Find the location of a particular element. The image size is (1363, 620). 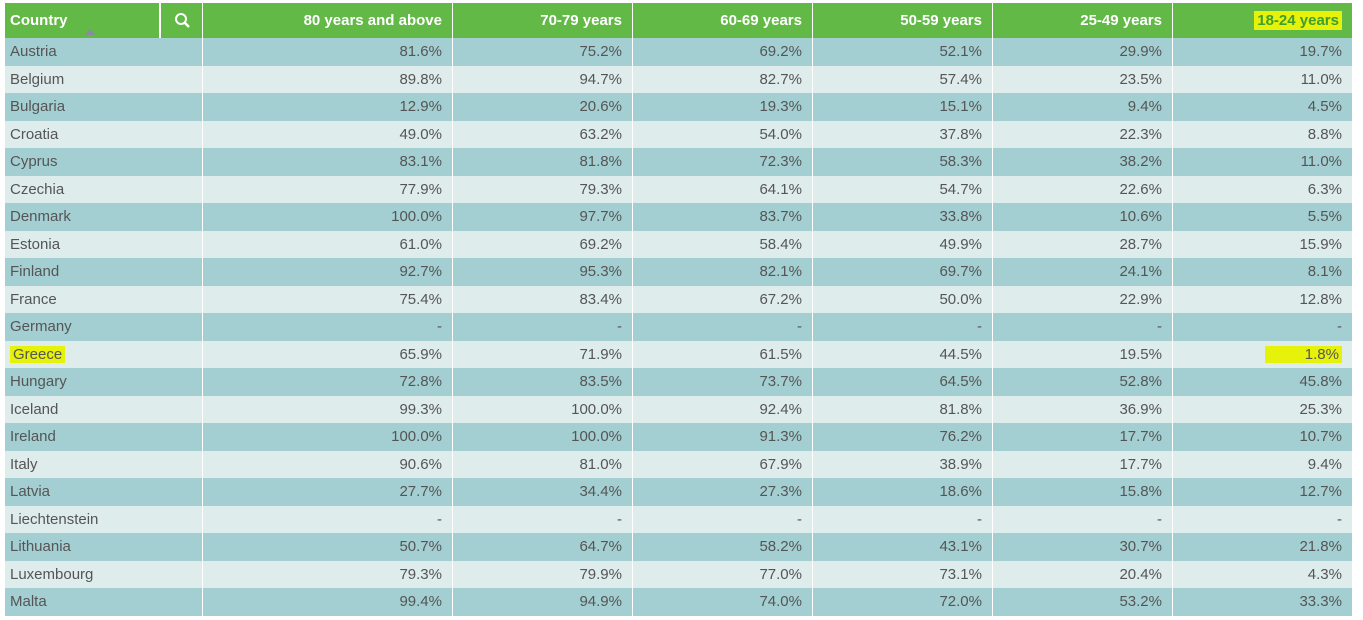

cell-text: 18.6% is located at coordinates (960, 491).